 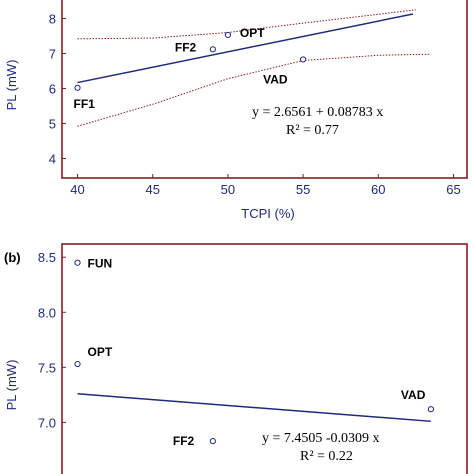 I want to click on panel-a-x-axis-title: TCPI (%), so click(x=267, y=213).